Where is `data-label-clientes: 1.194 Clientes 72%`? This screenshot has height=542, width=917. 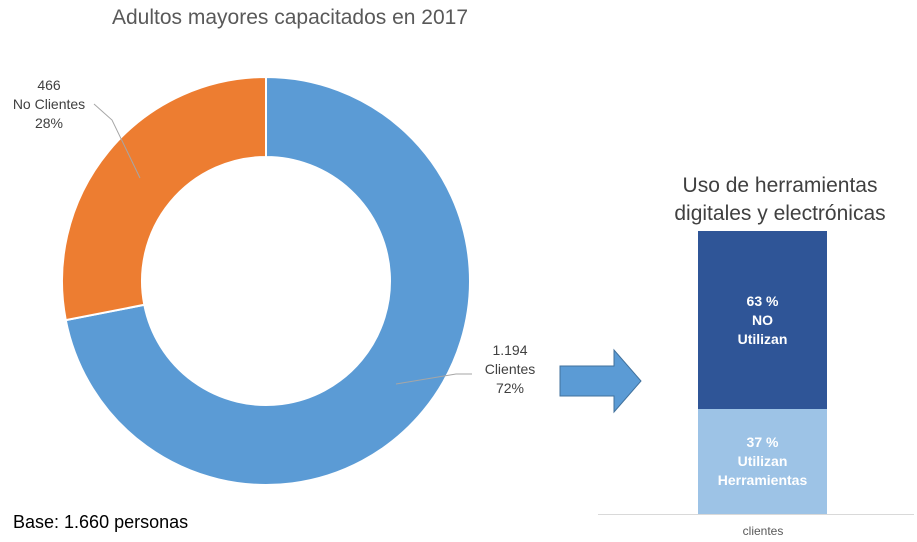 data-label-clientes: 1.194 Clientes 72% is located at coordinates (510, 369).